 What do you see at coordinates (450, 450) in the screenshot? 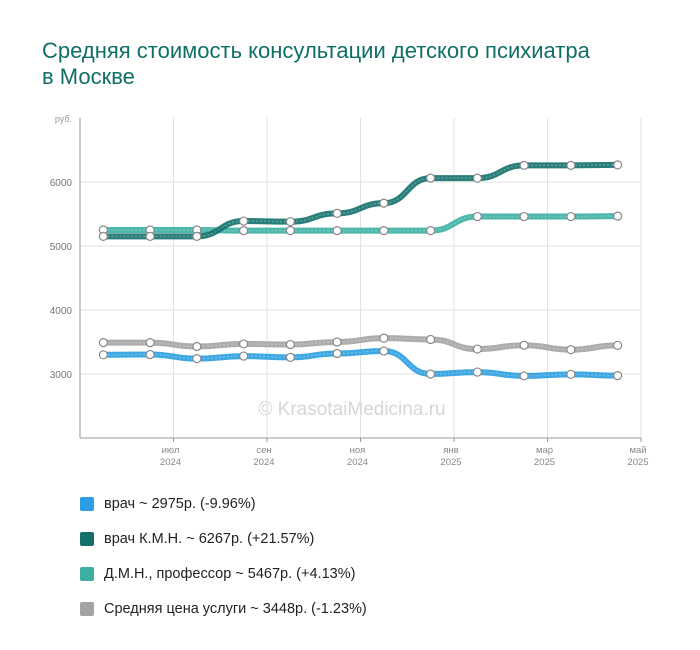
I see `x-tick-label-month: янв` at bounding box center [450, 450].